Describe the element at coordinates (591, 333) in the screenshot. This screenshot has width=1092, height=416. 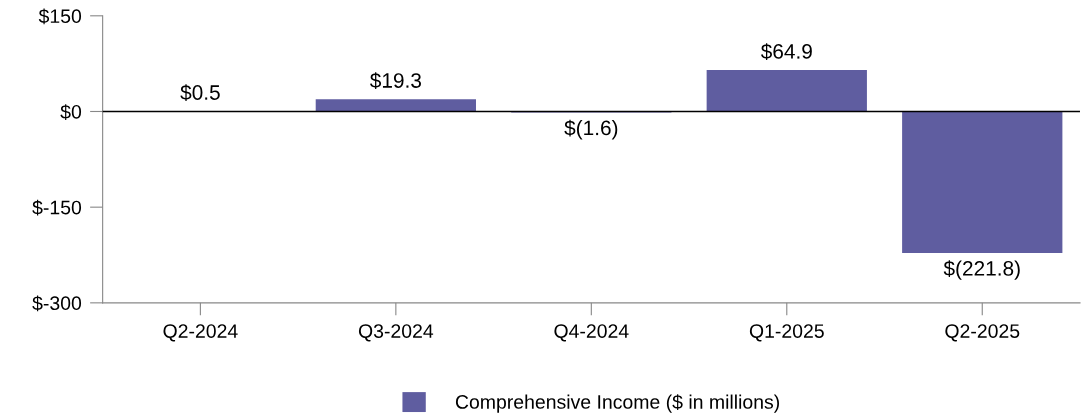
I see `x-tick-label: Q4-2024` at that location.